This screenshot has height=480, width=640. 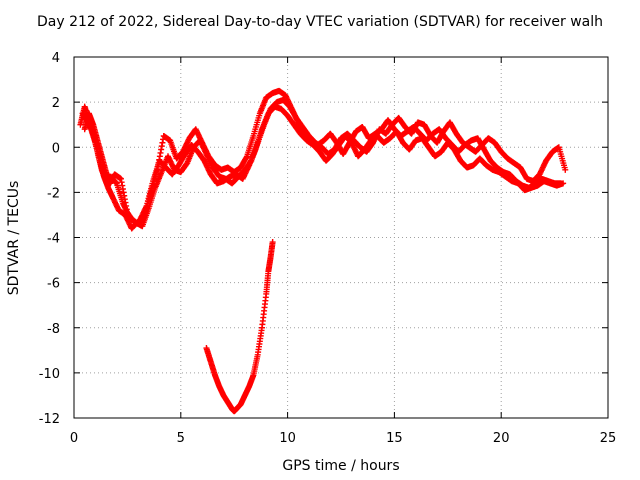 What do you see at coordinates (53, 329) in the screenshot?
I see `y-tick-label: -8` at bounding box center [53, 329].